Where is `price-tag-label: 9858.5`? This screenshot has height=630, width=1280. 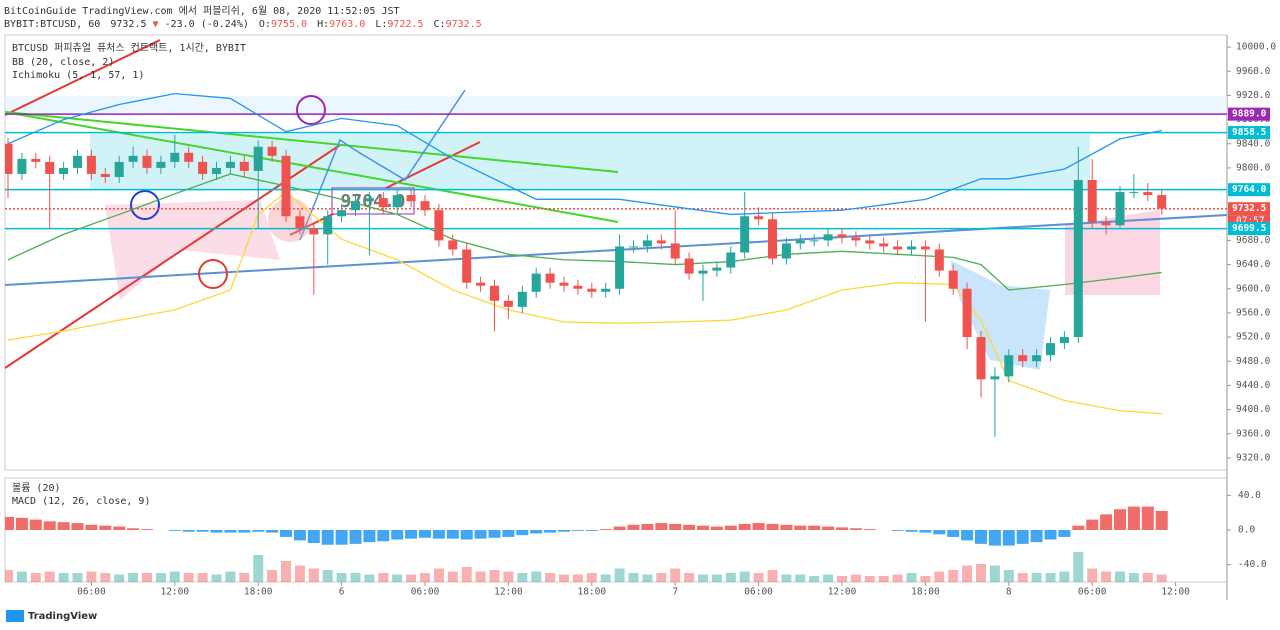 price-tag-label: 9858.5 is located at coordinates (1249, 132).